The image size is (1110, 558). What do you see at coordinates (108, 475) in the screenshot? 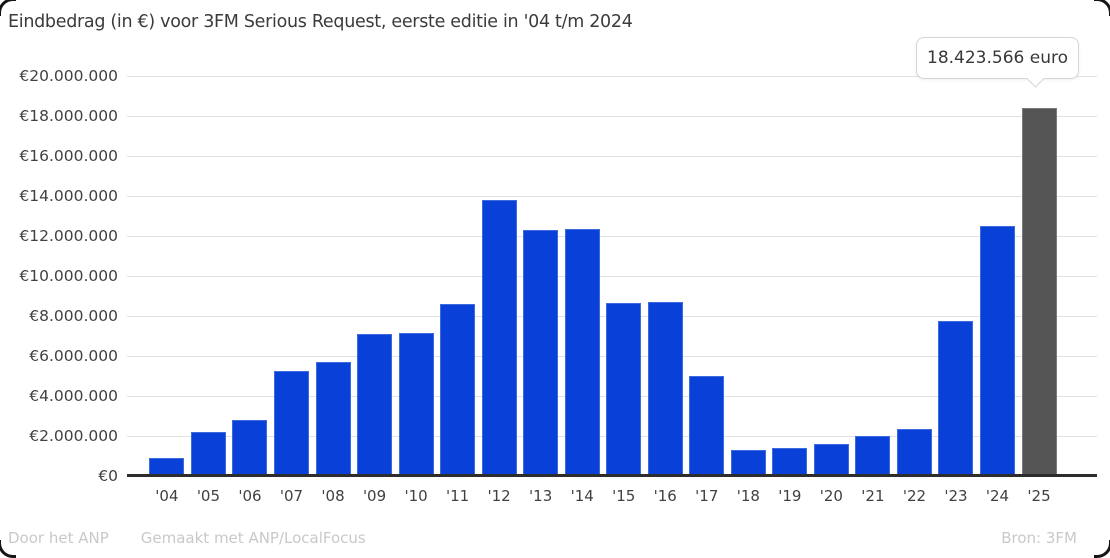
I see `y-axis-tick-label: €0` at bounding box center [108, 475].